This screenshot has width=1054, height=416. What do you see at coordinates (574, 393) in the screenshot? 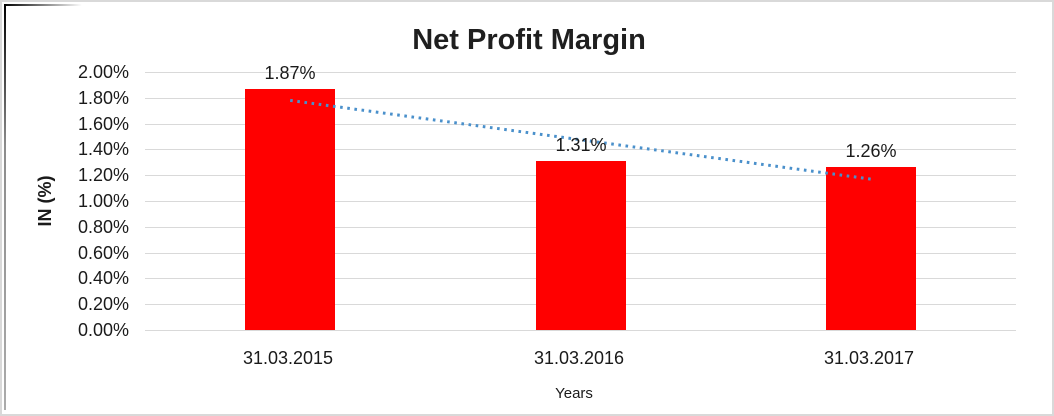
I see `x-axis-title: Years` at bounding box center [574, 393].